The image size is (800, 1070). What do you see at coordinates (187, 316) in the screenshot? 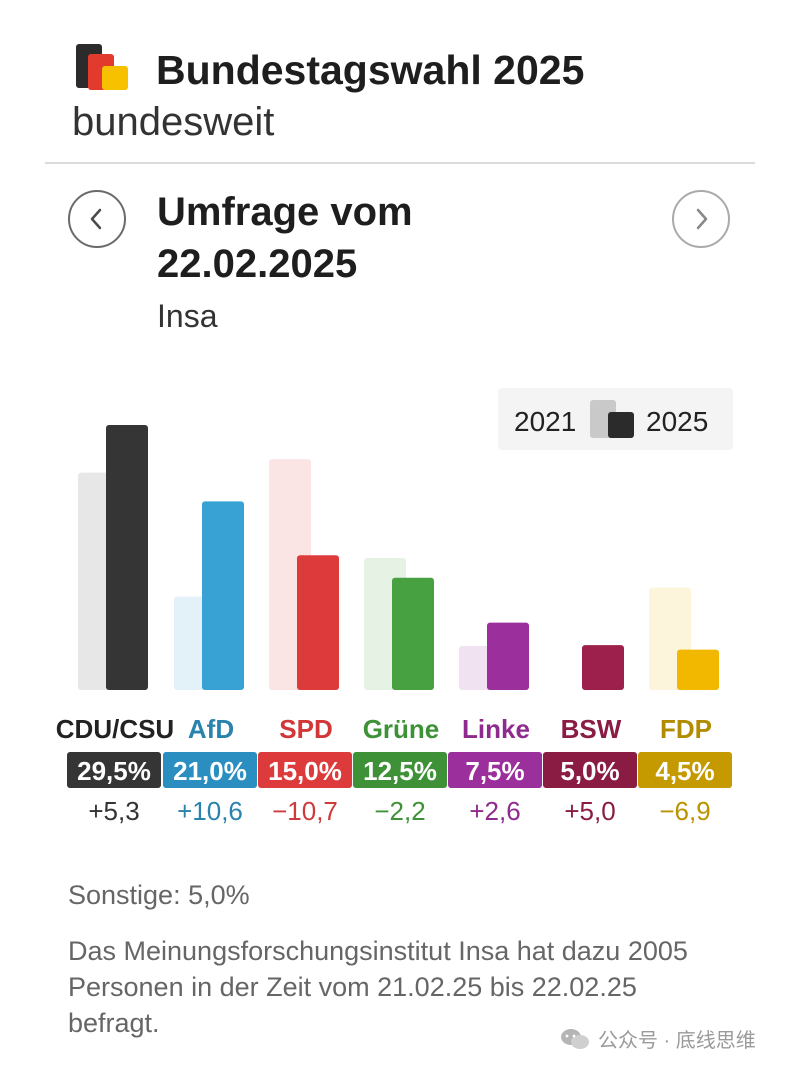
I see `poll-institute: Insa` at bounding box center [187, 316].